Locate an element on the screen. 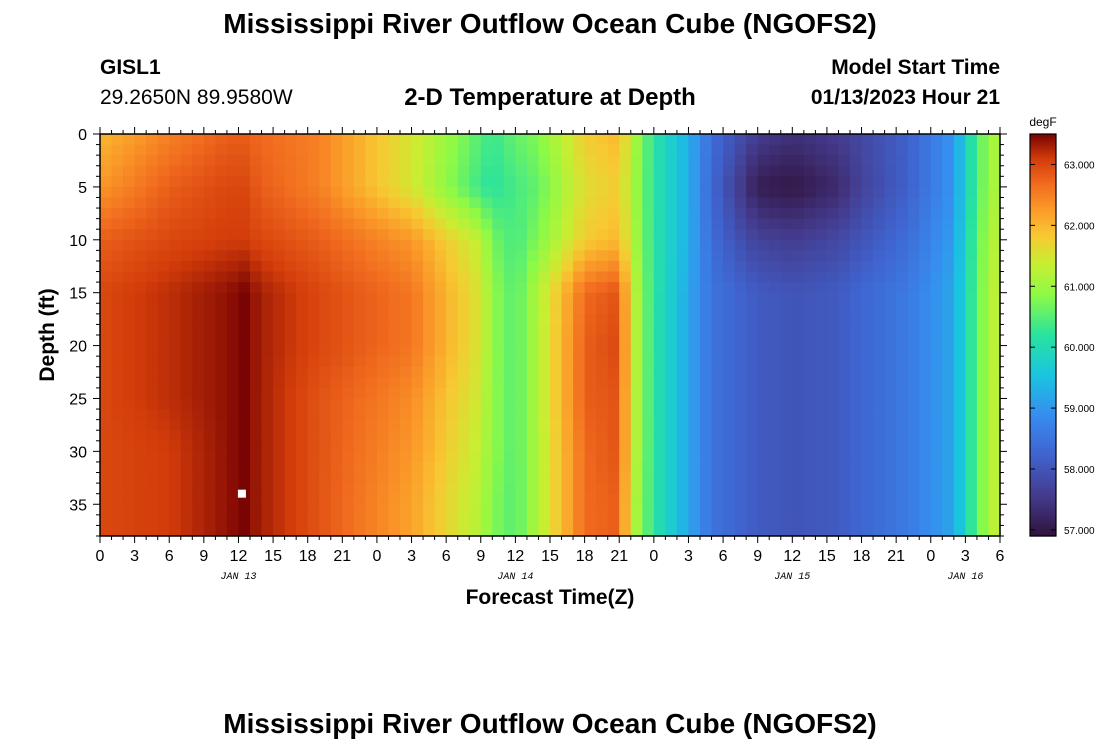  colorbar-unit: degF is located at coordinates (1042, 122).